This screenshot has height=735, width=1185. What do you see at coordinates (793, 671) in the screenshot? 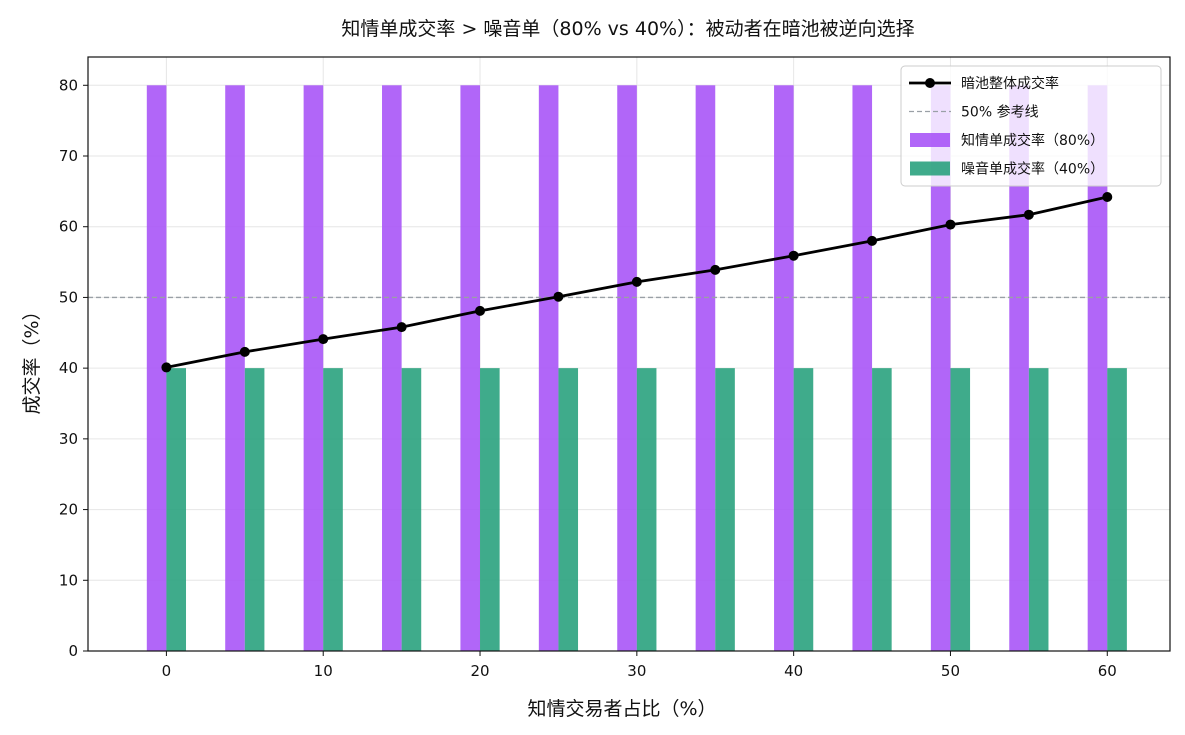
I see `x-tick-label: 40` at bounding box center [793, 671].